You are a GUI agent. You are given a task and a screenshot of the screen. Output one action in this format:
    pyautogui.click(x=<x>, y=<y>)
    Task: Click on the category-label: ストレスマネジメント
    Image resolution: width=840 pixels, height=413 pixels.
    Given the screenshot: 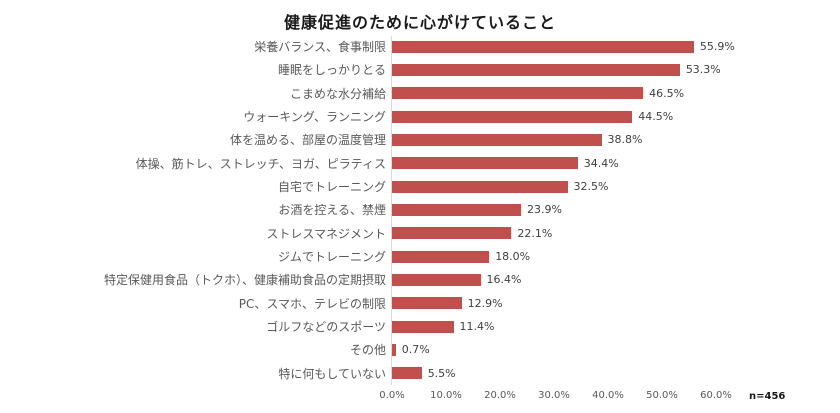 What is the action you would take?
    pyautogui.click(x=326, y=233)
    